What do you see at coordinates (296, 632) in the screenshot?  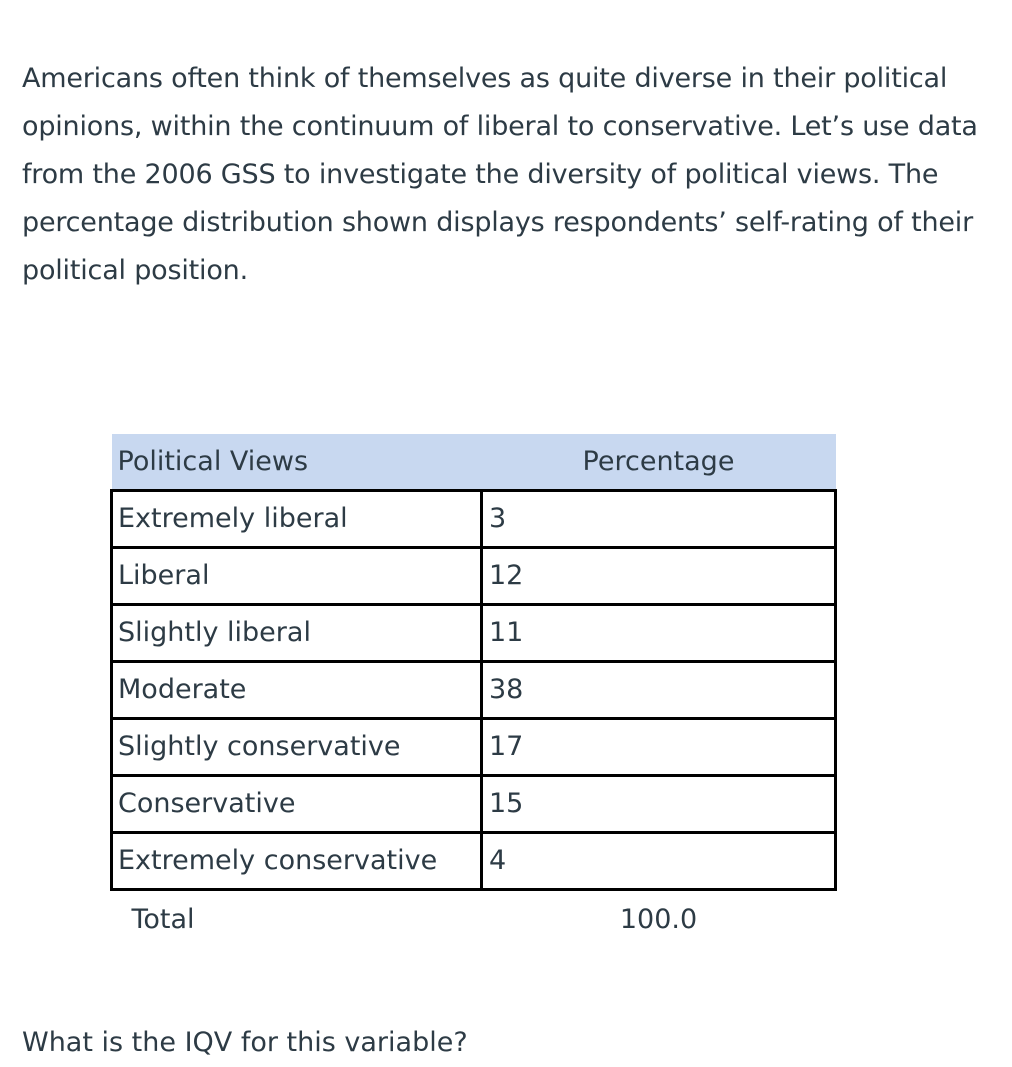 I see `row-label: Slightly liberal` at bounding box center [296, 632].